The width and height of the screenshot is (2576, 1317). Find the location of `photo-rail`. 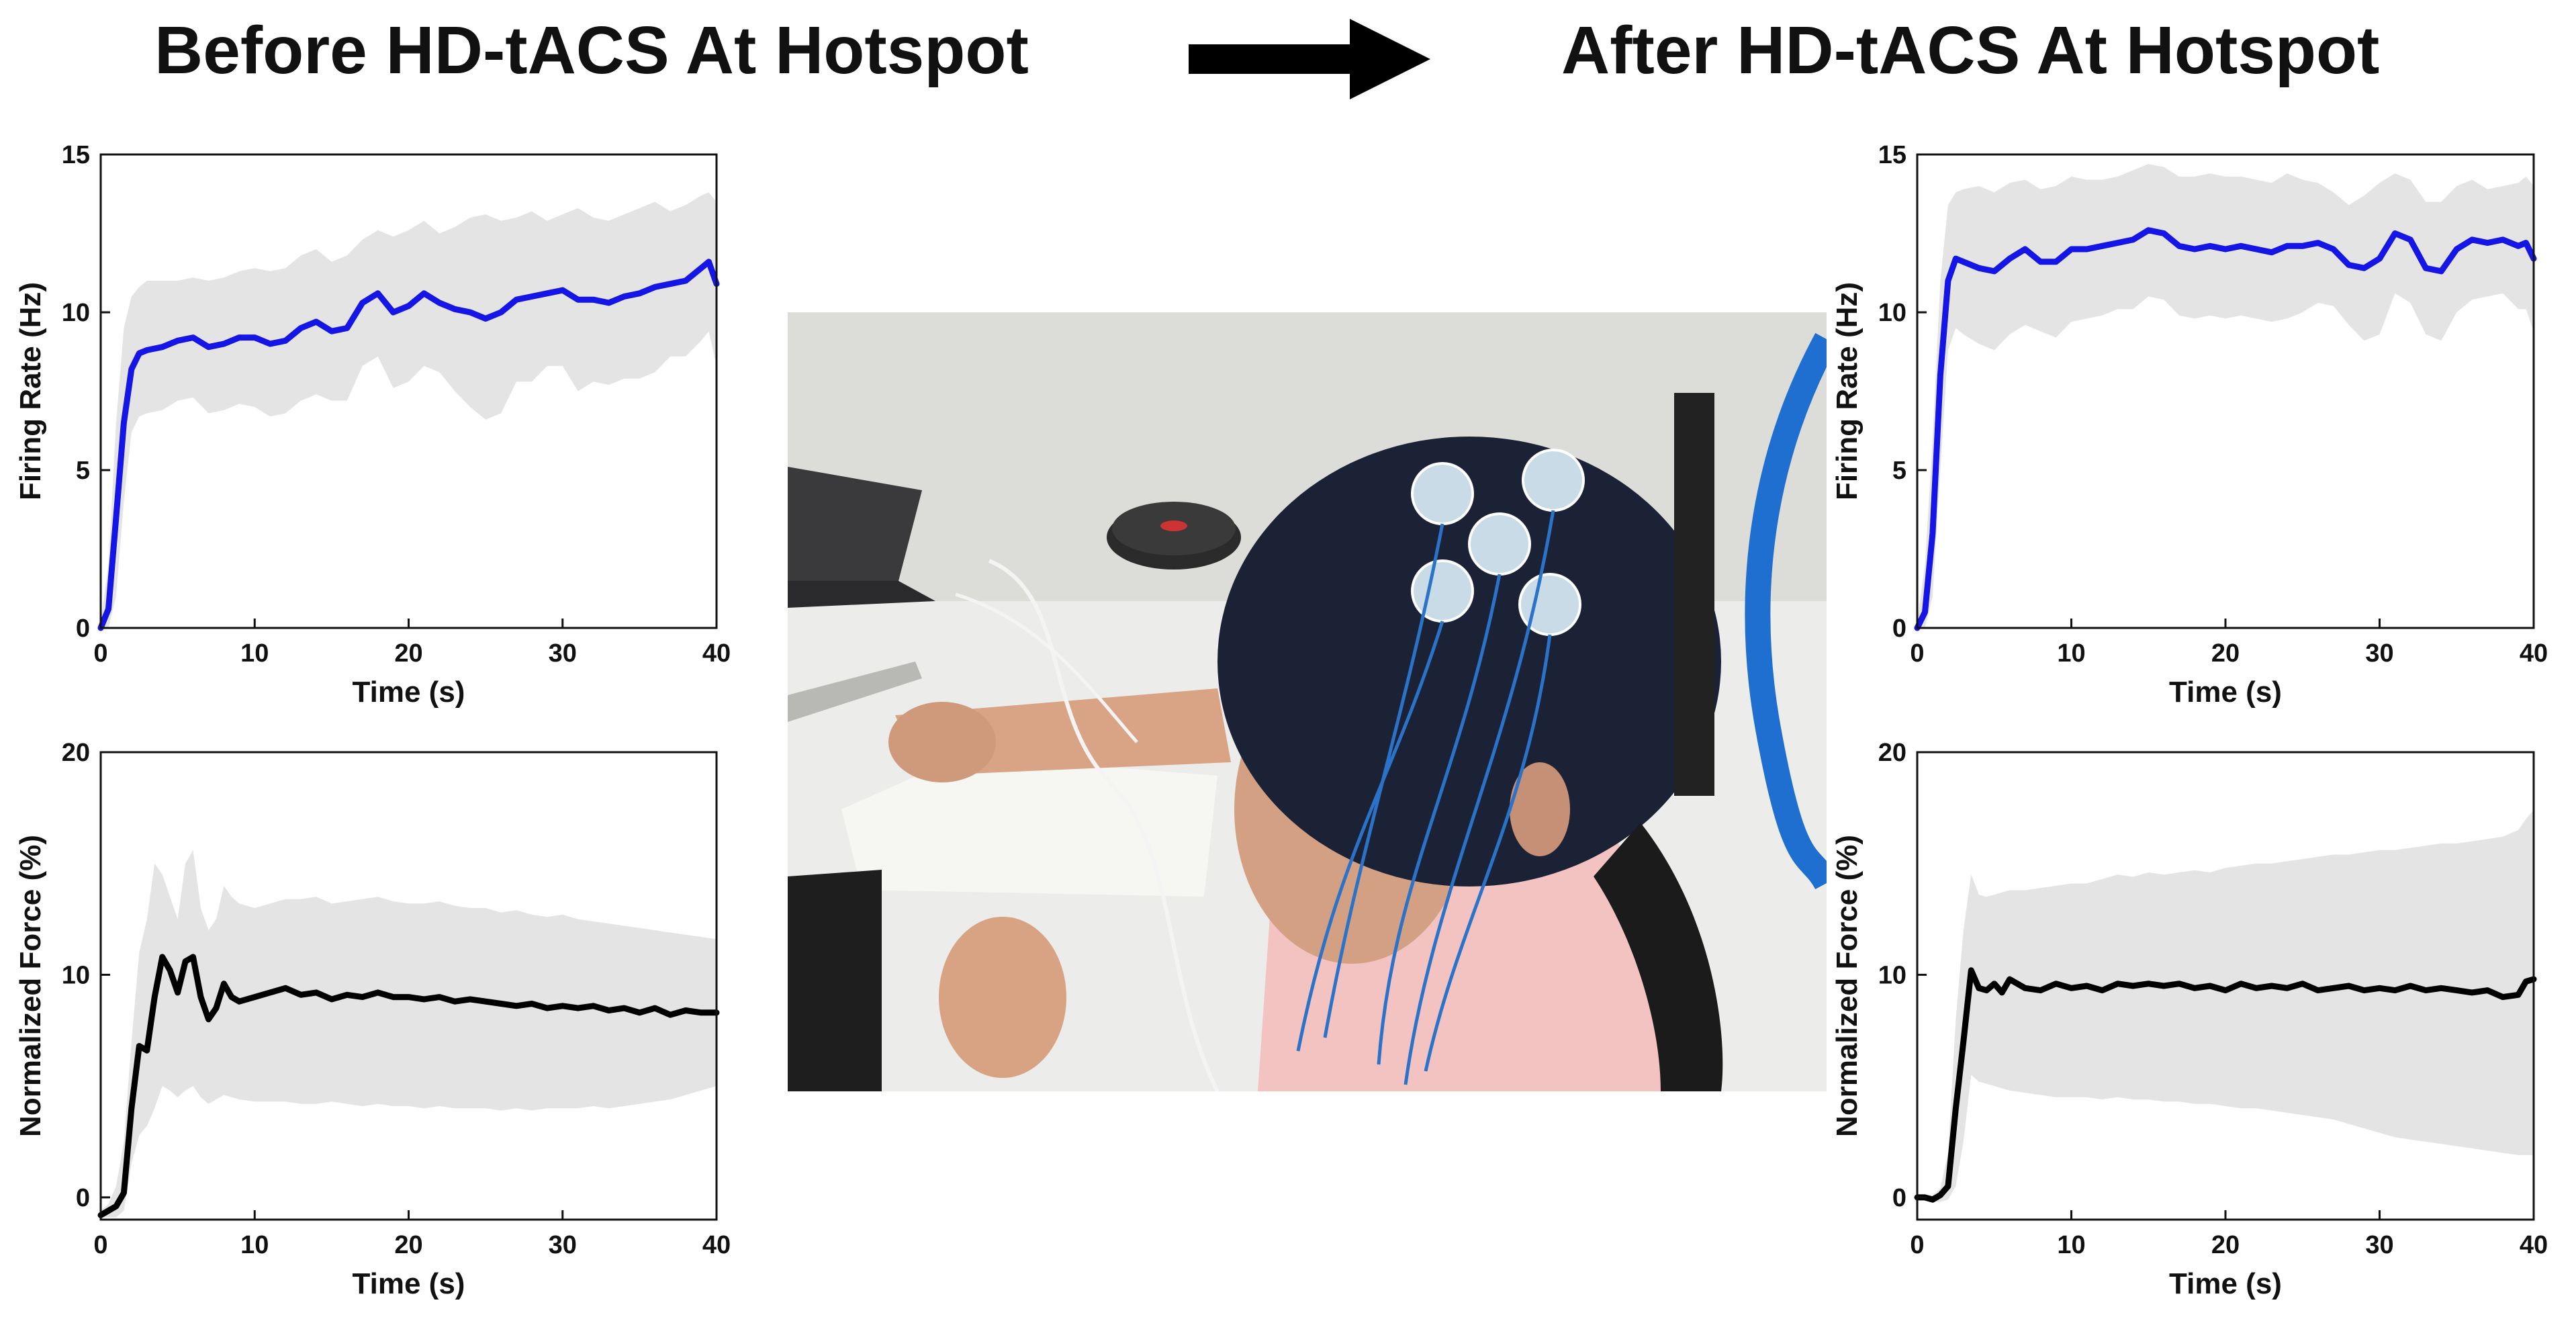

photo-rail is located at coordinates (855, 692).